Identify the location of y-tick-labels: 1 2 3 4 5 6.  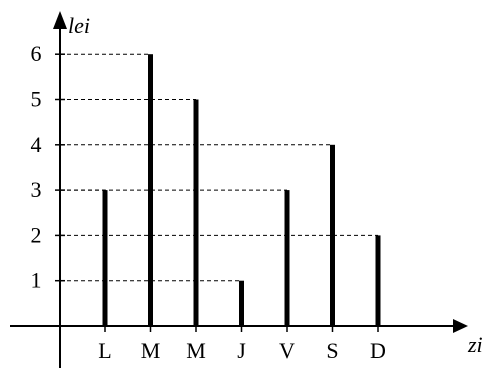
(36, 167).